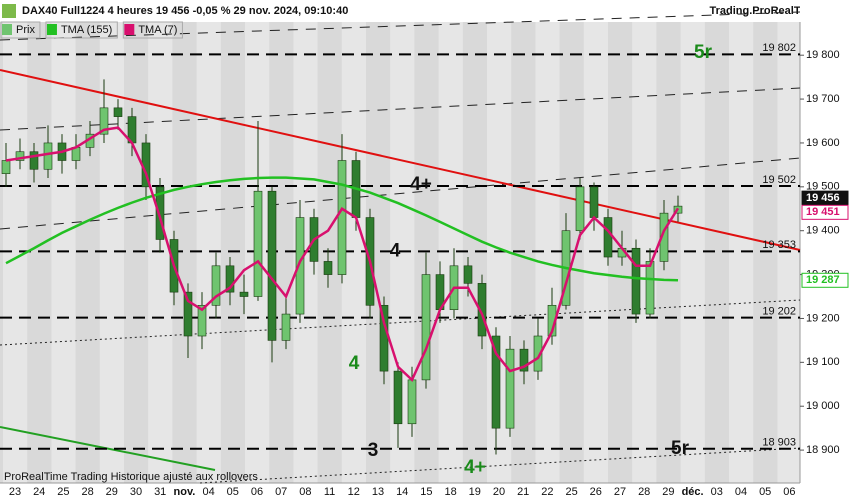 This screenshot has height=500, width=850. Describe the element at coordinates (823, 198) in the screenshot. I see `price-marker-label: 19 456` at that location.